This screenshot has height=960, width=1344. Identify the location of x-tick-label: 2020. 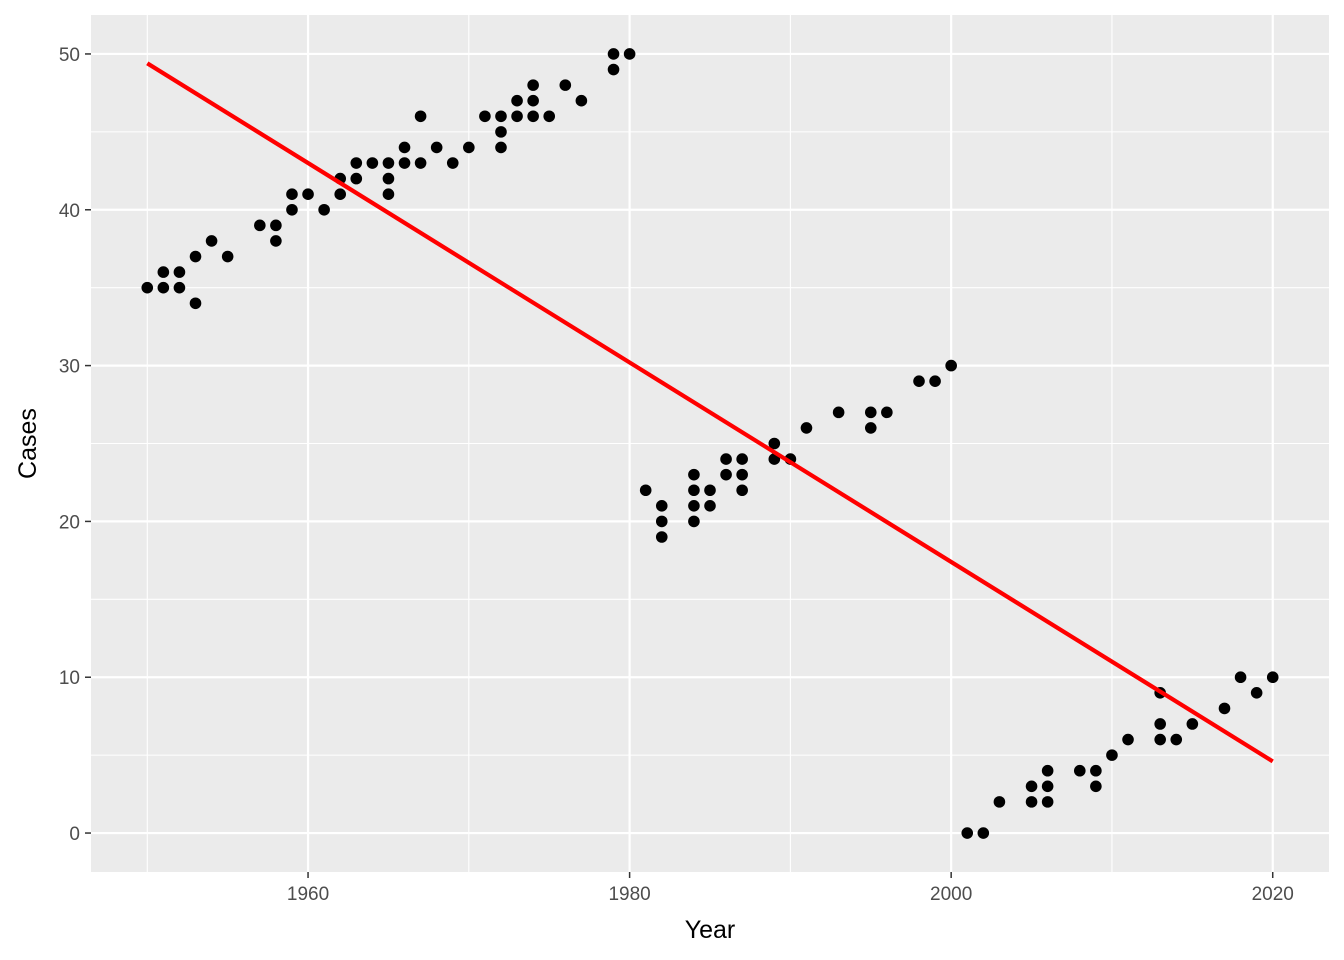
(1273, 894).